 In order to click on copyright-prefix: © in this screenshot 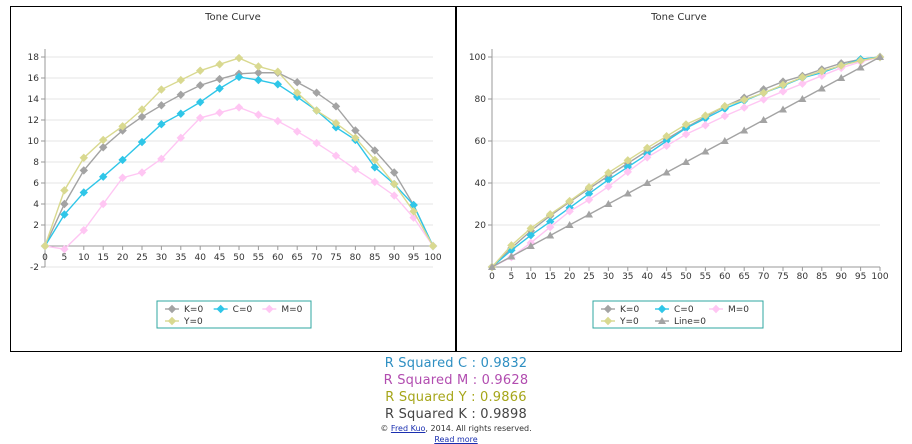, I will do `click(385, 428)`.